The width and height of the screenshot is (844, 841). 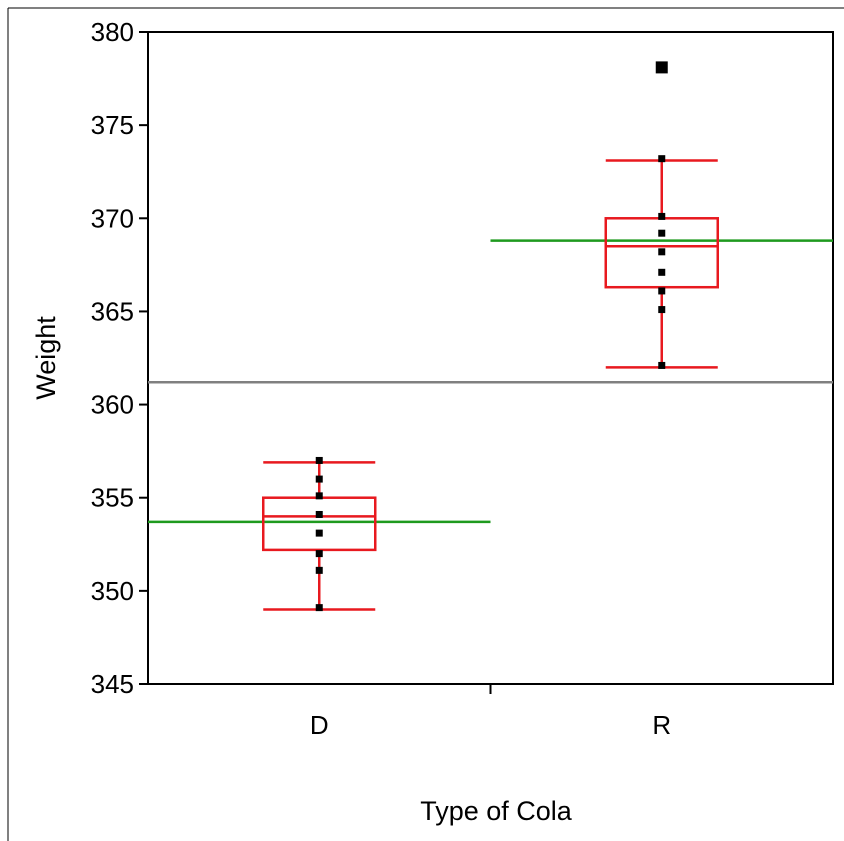 I want to click on y-tick-label: 355, so click(x=112, y=498).